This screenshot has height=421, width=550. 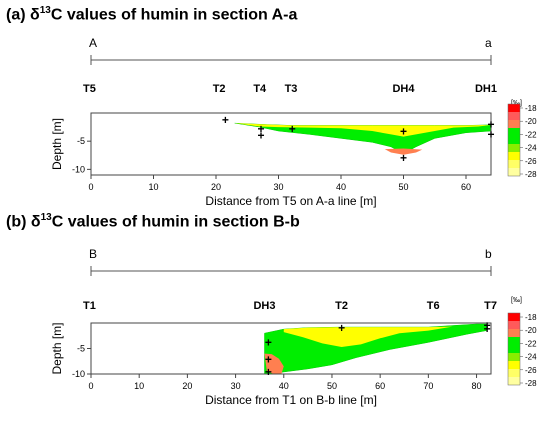 I want to click on panel-b-xtick-label: 0, so click(x=90, y=386).